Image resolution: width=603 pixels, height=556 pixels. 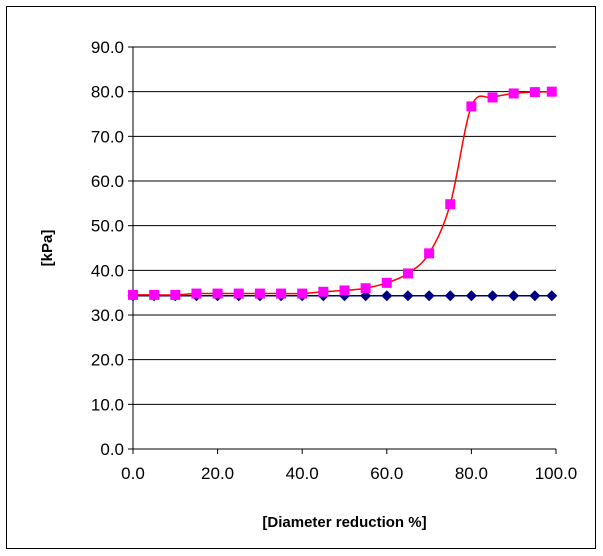 What do you see at coordinates (107, 270) in the screenshot?
I see `y-tick-label-4: 40.0` at bounding box center [107, 270].